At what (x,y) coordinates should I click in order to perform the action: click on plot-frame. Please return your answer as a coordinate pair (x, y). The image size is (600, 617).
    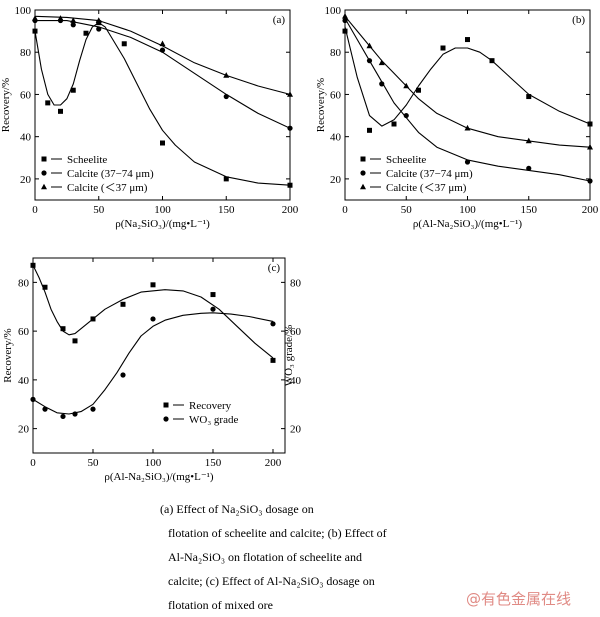
    Looking at the image, I should click on (159, 355).